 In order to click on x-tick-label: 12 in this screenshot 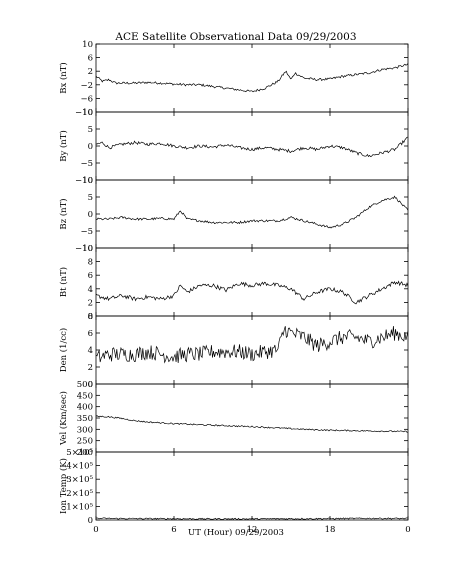, I will do `click(252, 530)`.